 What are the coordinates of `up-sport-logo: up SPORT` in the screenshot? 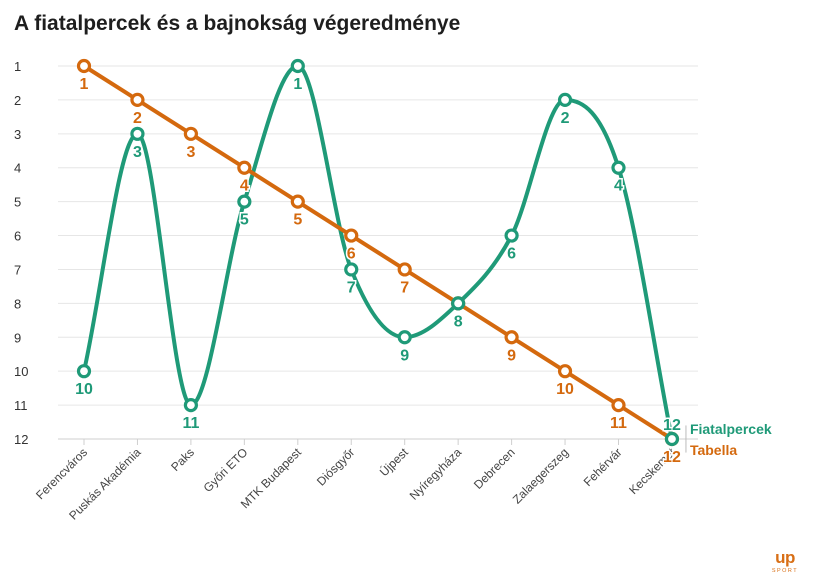 It's located at (785, 563).